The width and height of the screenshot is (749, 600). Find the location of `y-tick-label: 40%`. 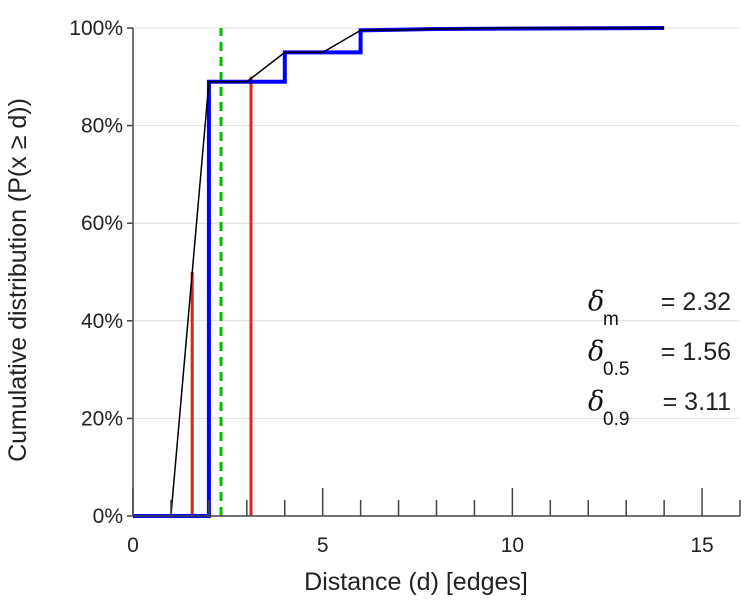

y-tick-label: 40% is located at coordinates (102, 321).